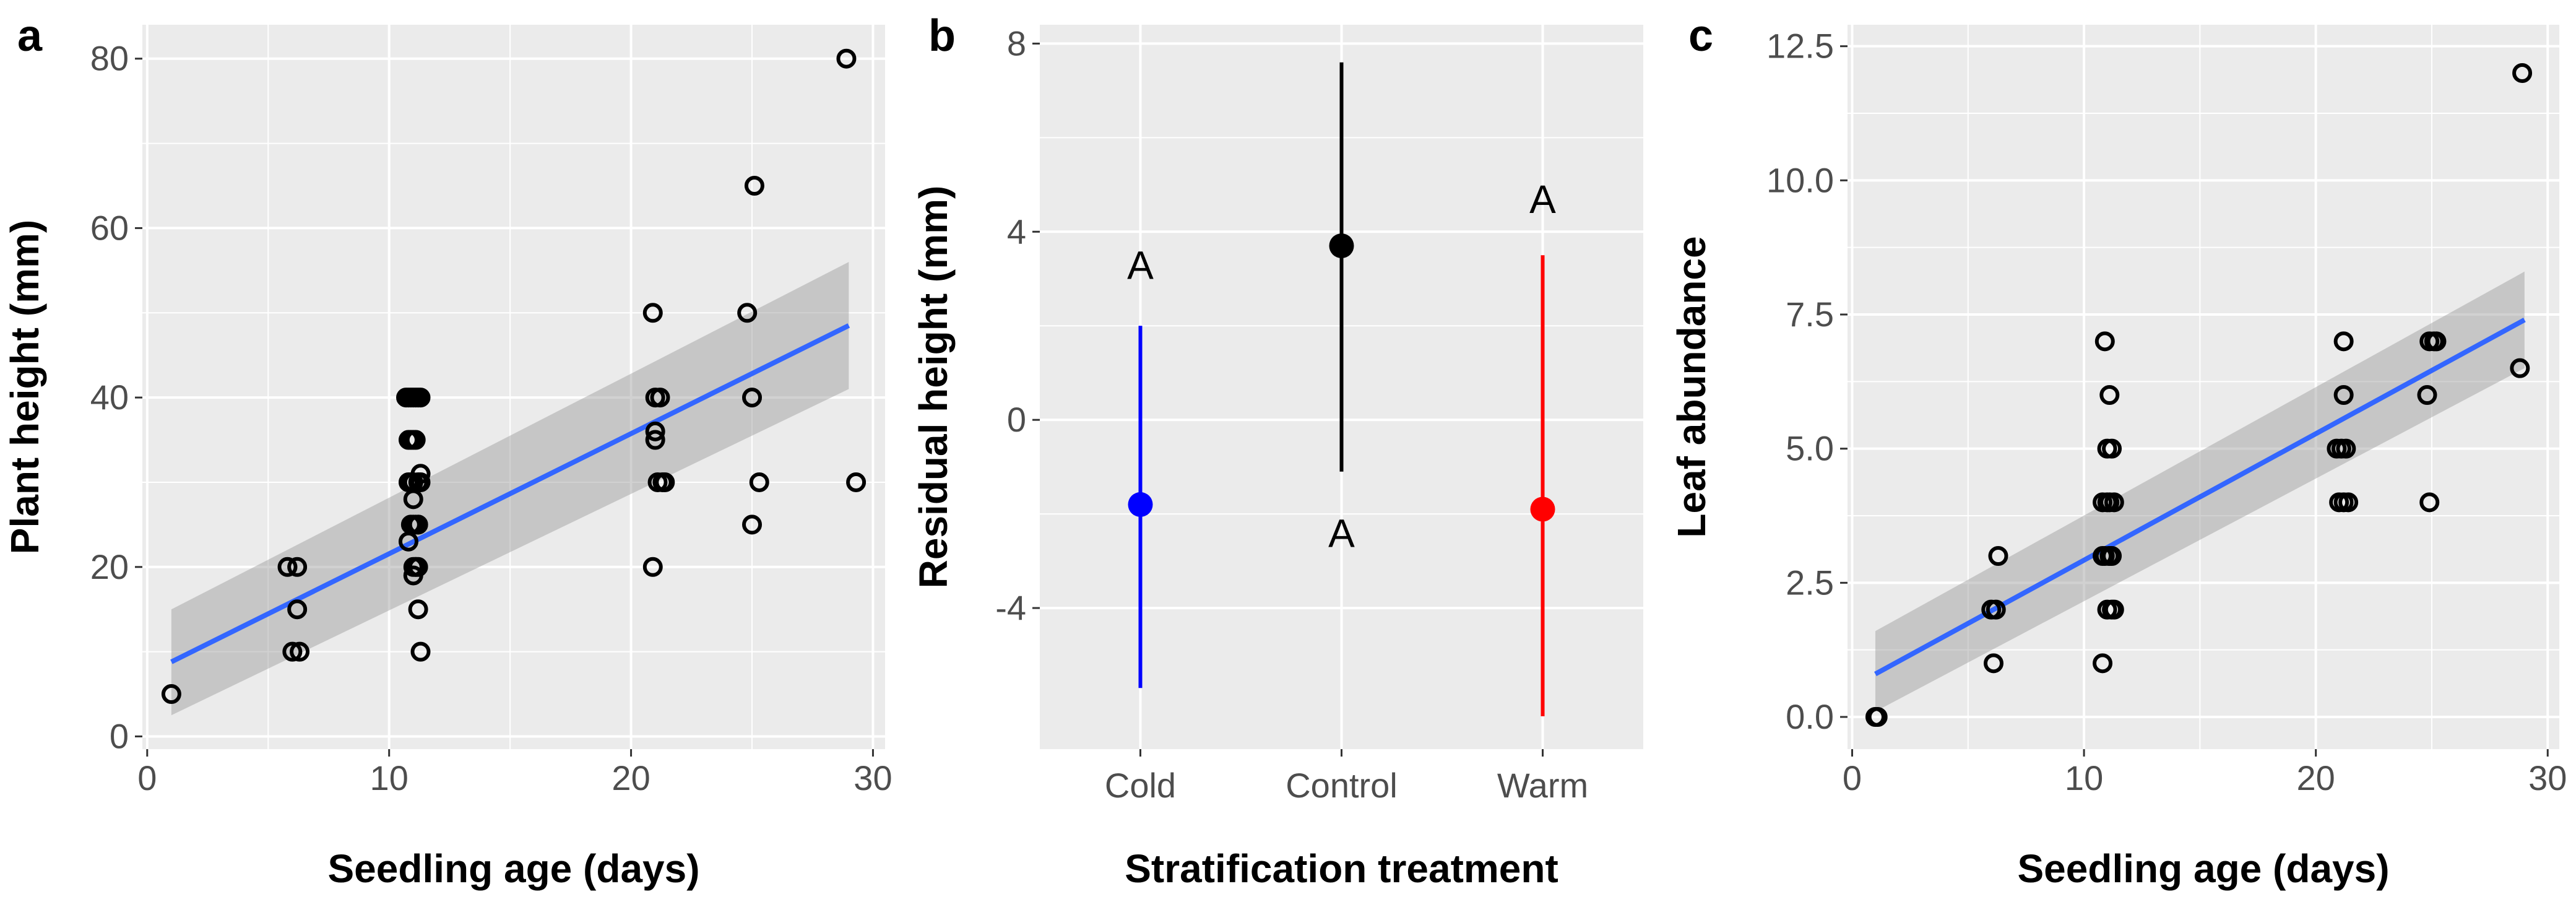 The width and height of the screenshot is (2576, 907). Describe the element at coordinates (1691, 386) in the screenshot. I see `panel-c-y-axis-title: Leaf abundance` at that location.